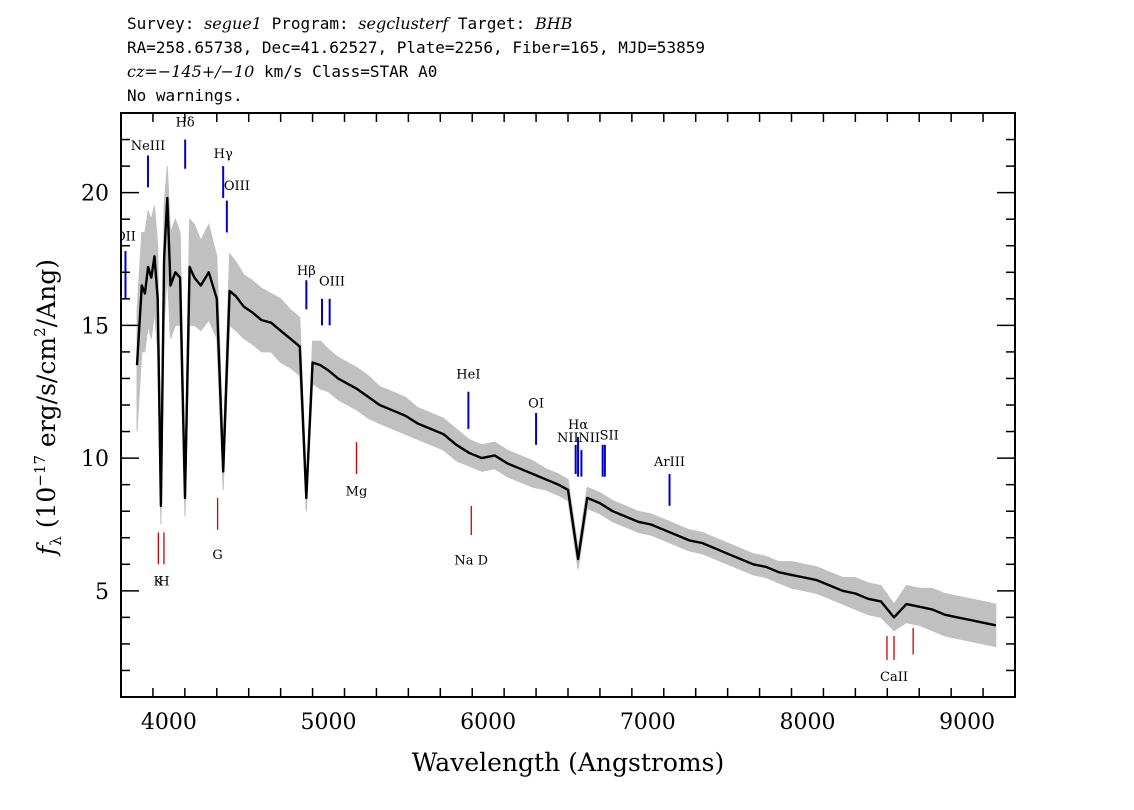  Describe the element at coordinates (648, 722) in the screenshot. I see `x-tick-label-3: 7000` at that location.